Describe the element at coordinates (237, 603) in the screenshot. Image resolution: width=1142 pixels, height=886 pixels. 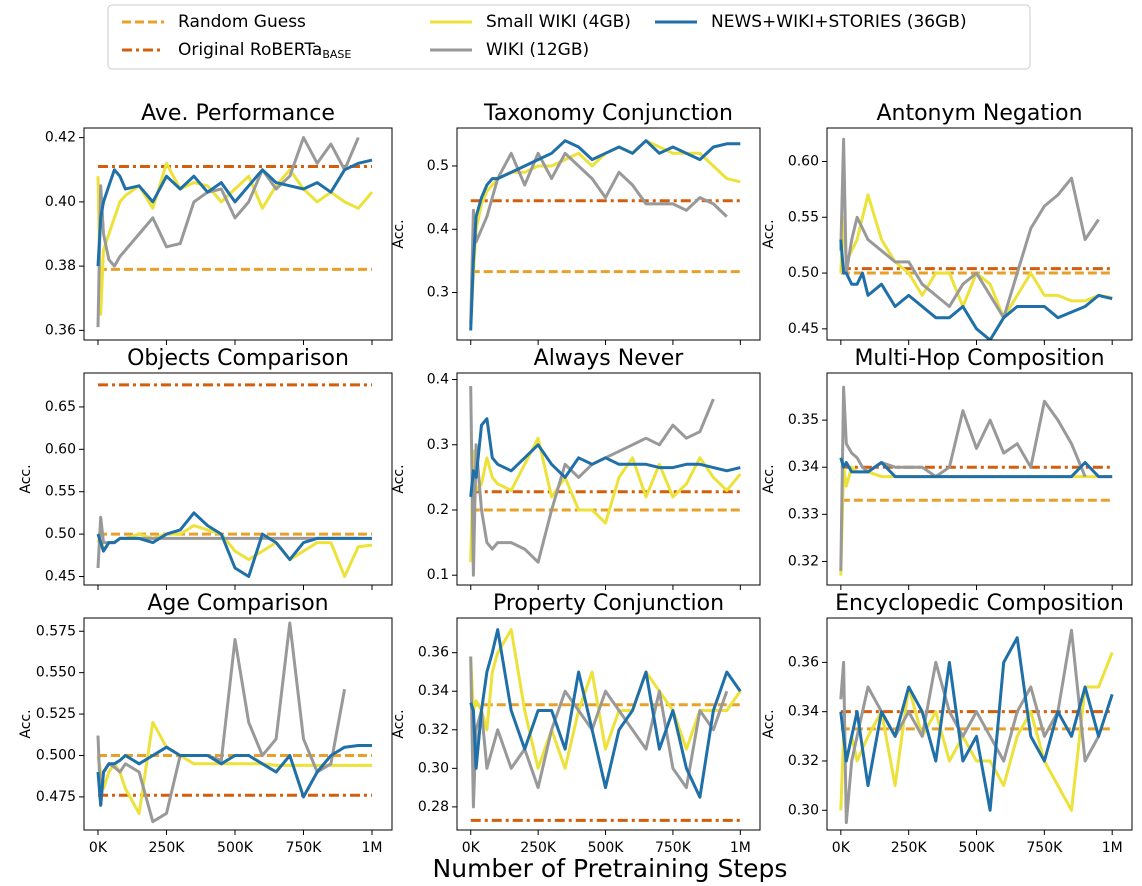
I see `panel-title: Age Comparison` at that location.